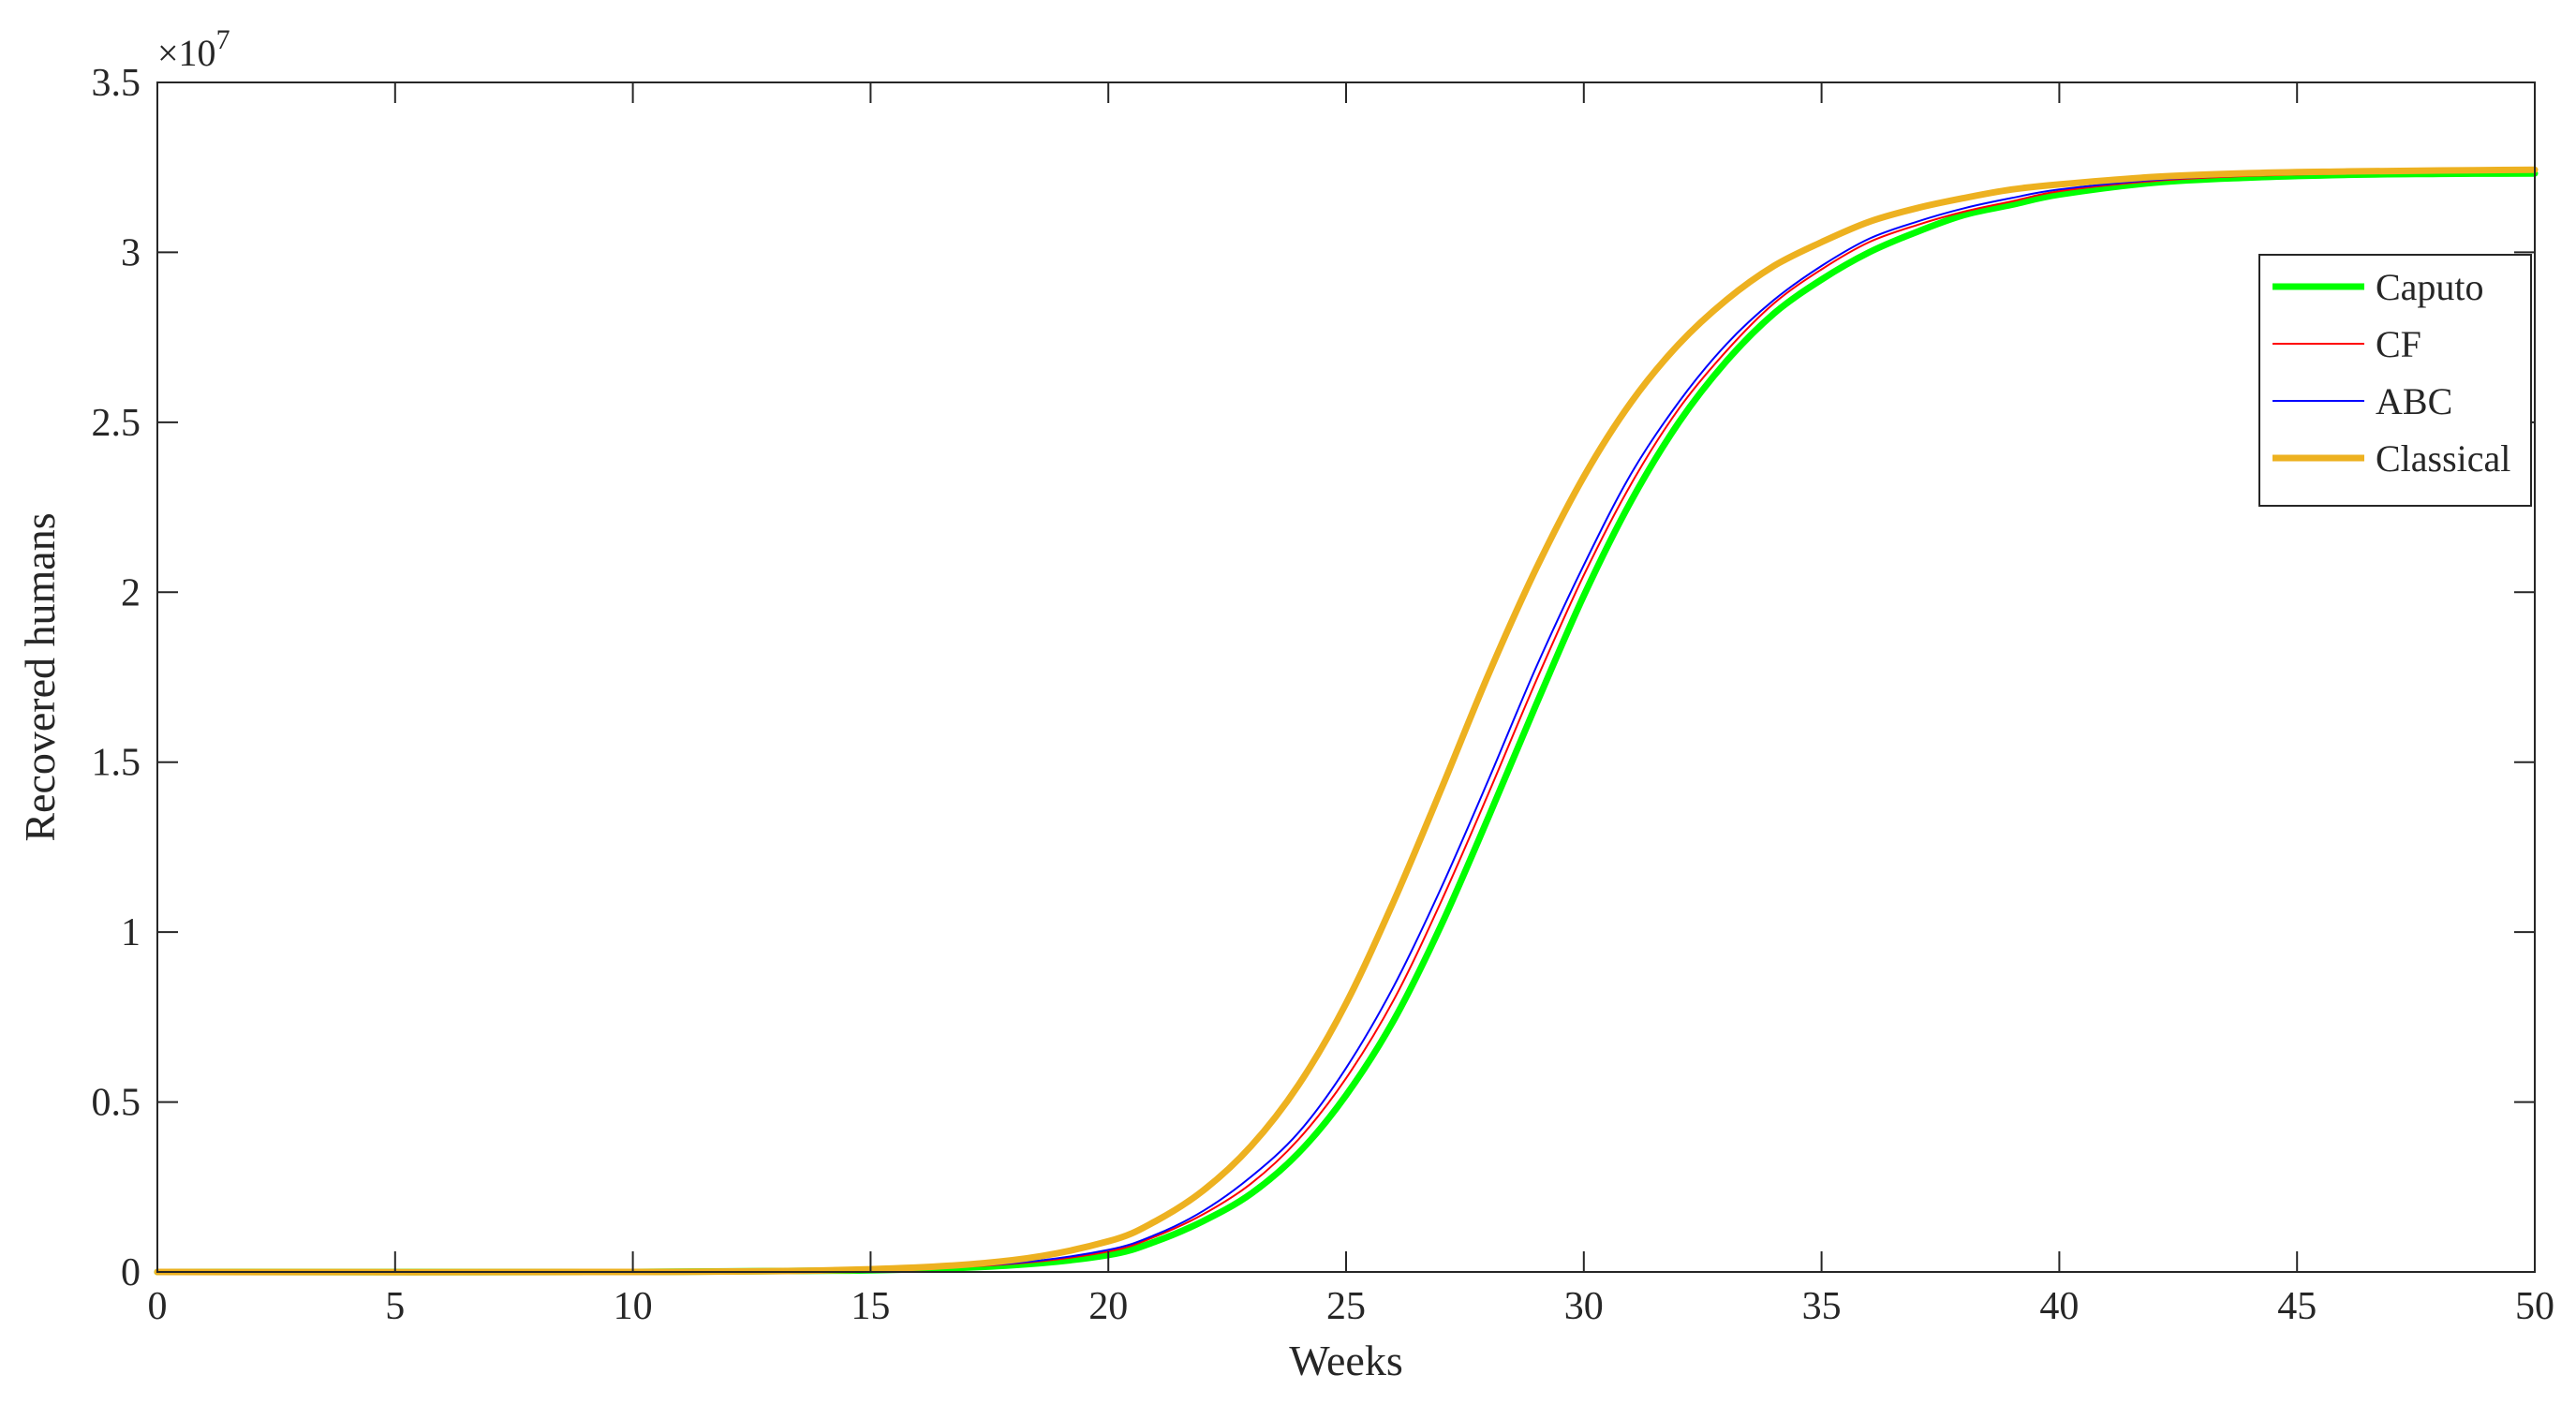 The height and width of the screenshot is (1419, 2576). Describe the element at coordinates (2414, 401) in the screenshot. I see `legend-label: ABC` at that location.